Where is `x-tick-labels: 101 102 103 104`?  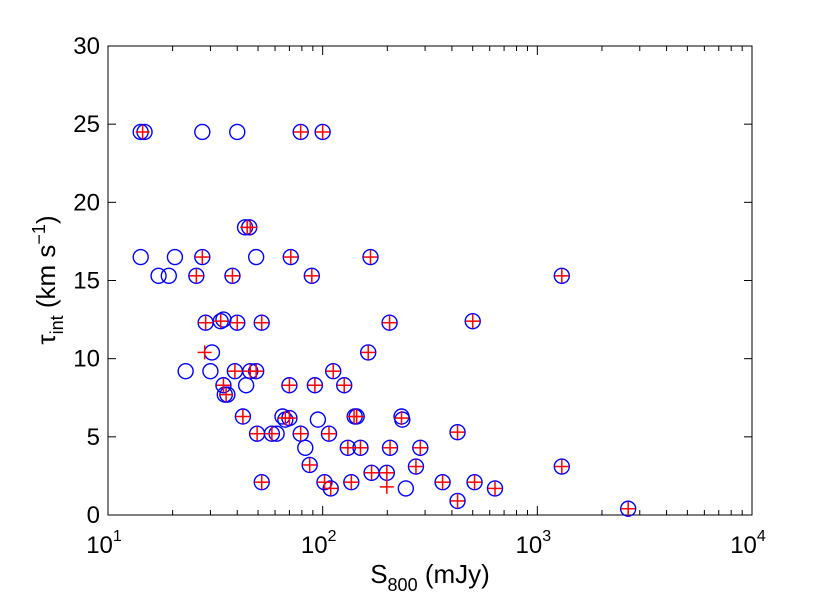
x-tick-labels: 101 102 103 104 is located at coordinates (426, 543).